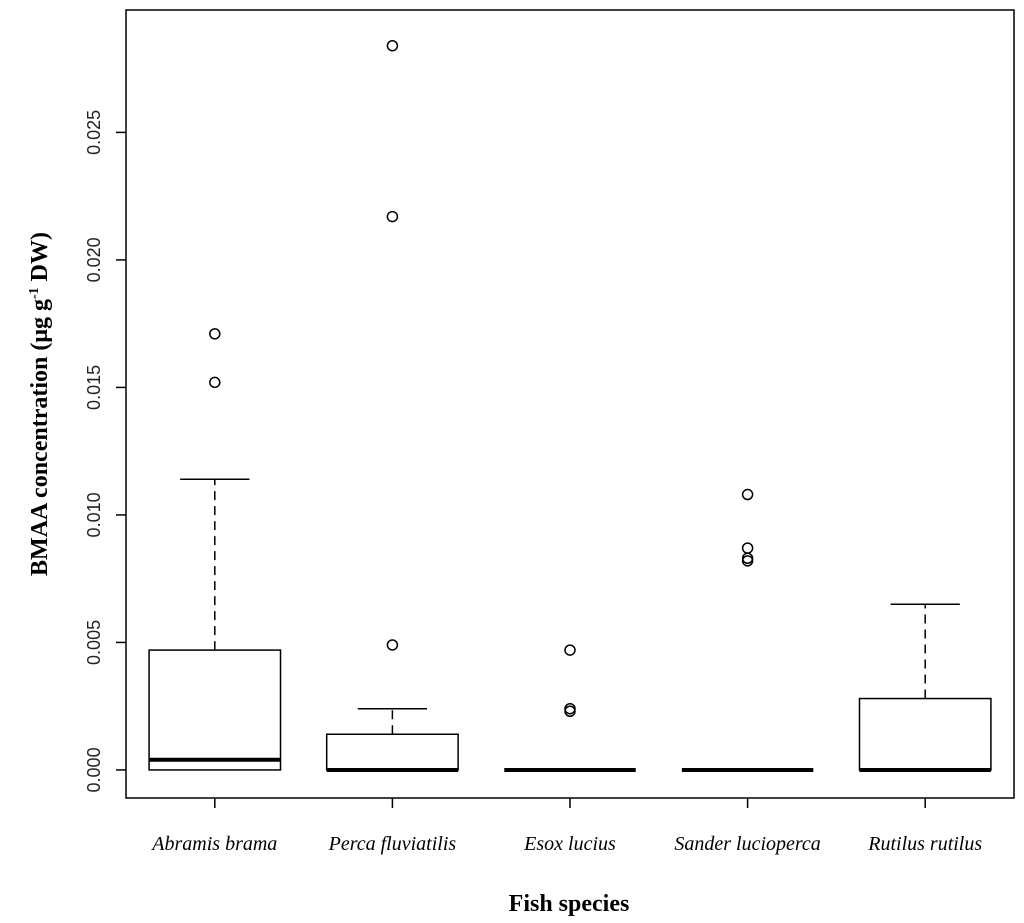 This screenshot has width=1024, height=923. Describe the element at coordinates (94, 132) in the screenshot. I see `y-tick-label: 0.025` at that location.